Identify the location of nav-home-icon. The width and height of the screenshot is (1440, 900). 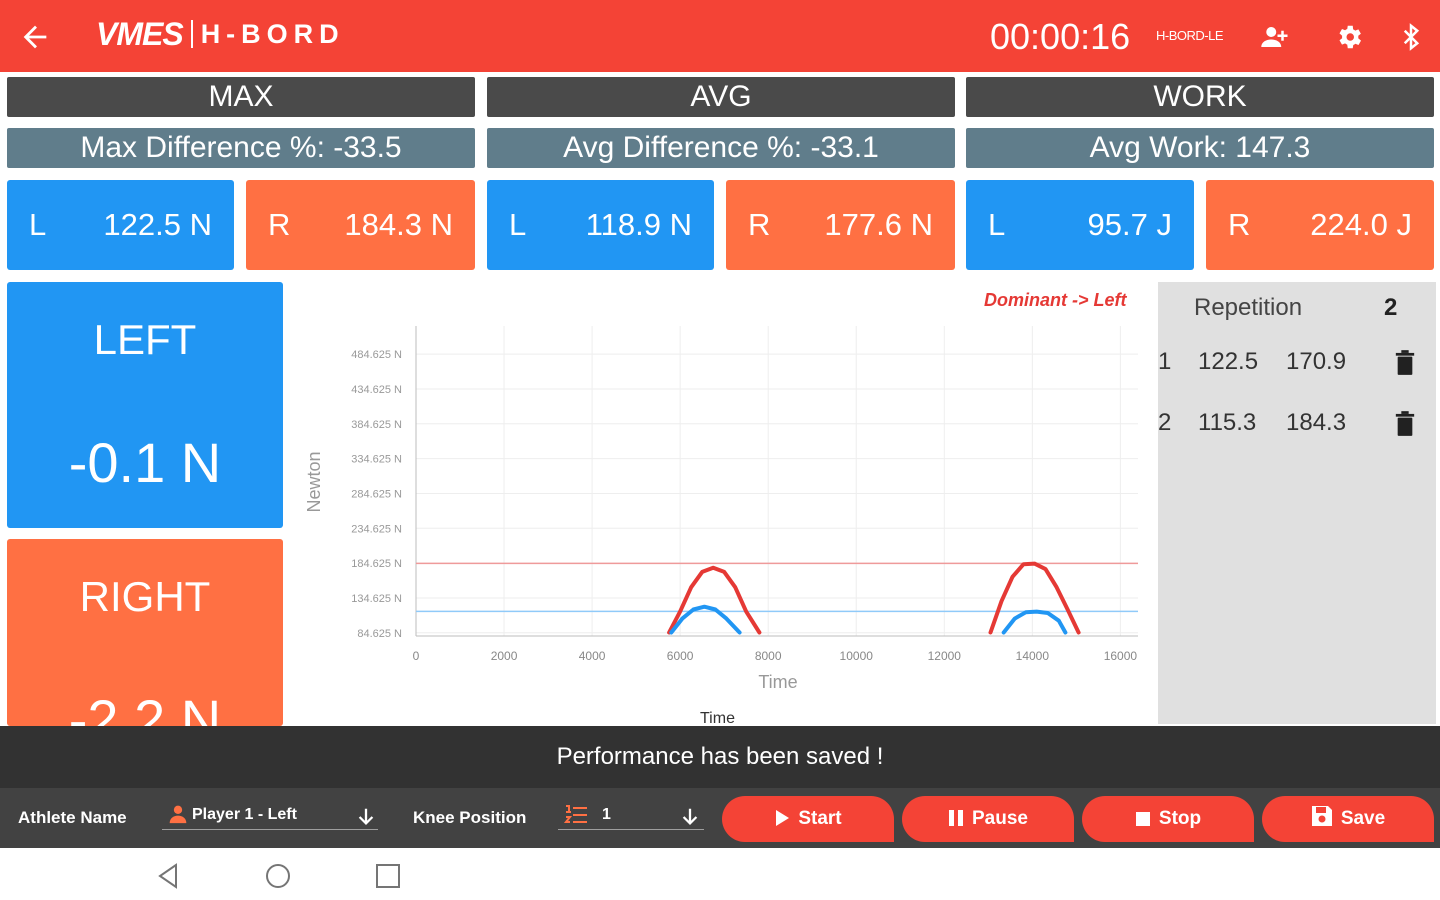
(278, 876).